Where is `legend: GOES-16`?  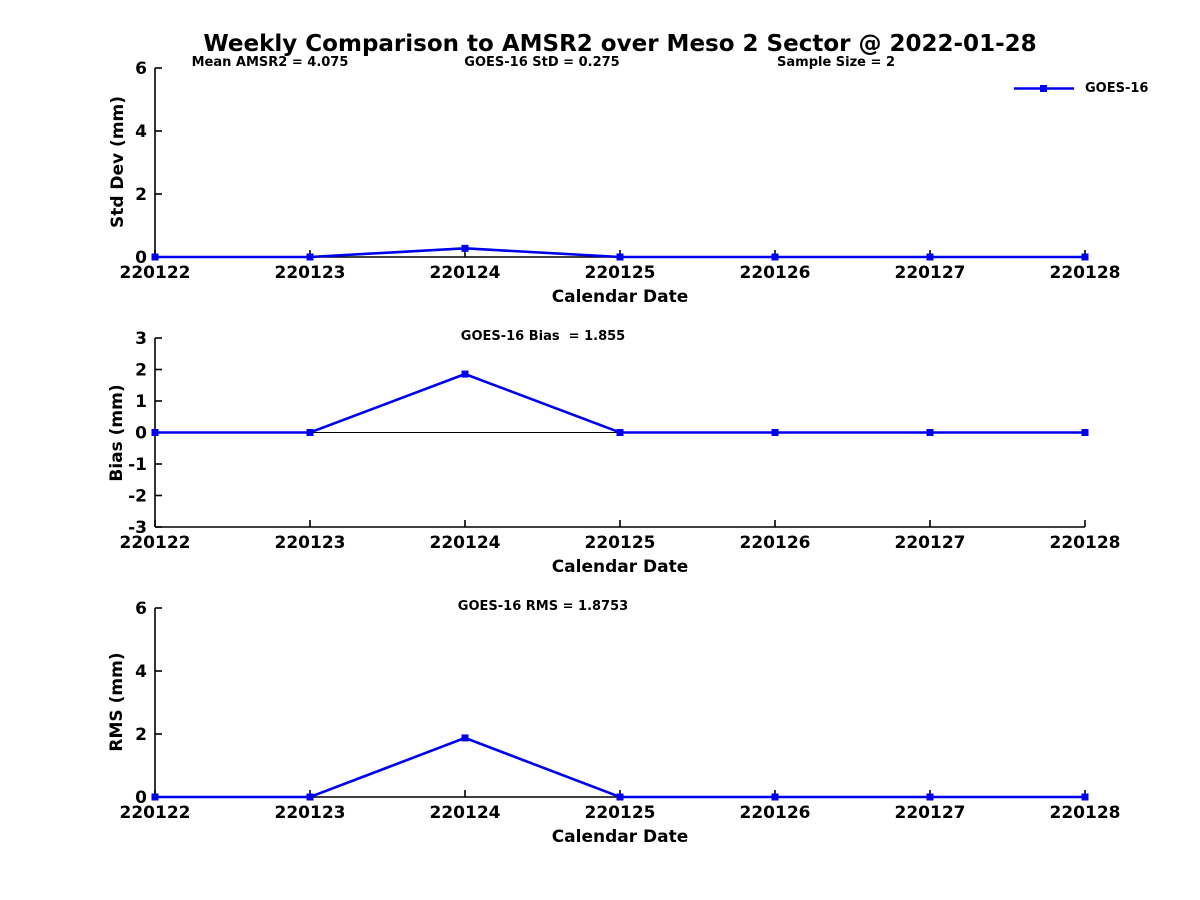 legend: GOES-16 is located at coordinates (1080, 88).